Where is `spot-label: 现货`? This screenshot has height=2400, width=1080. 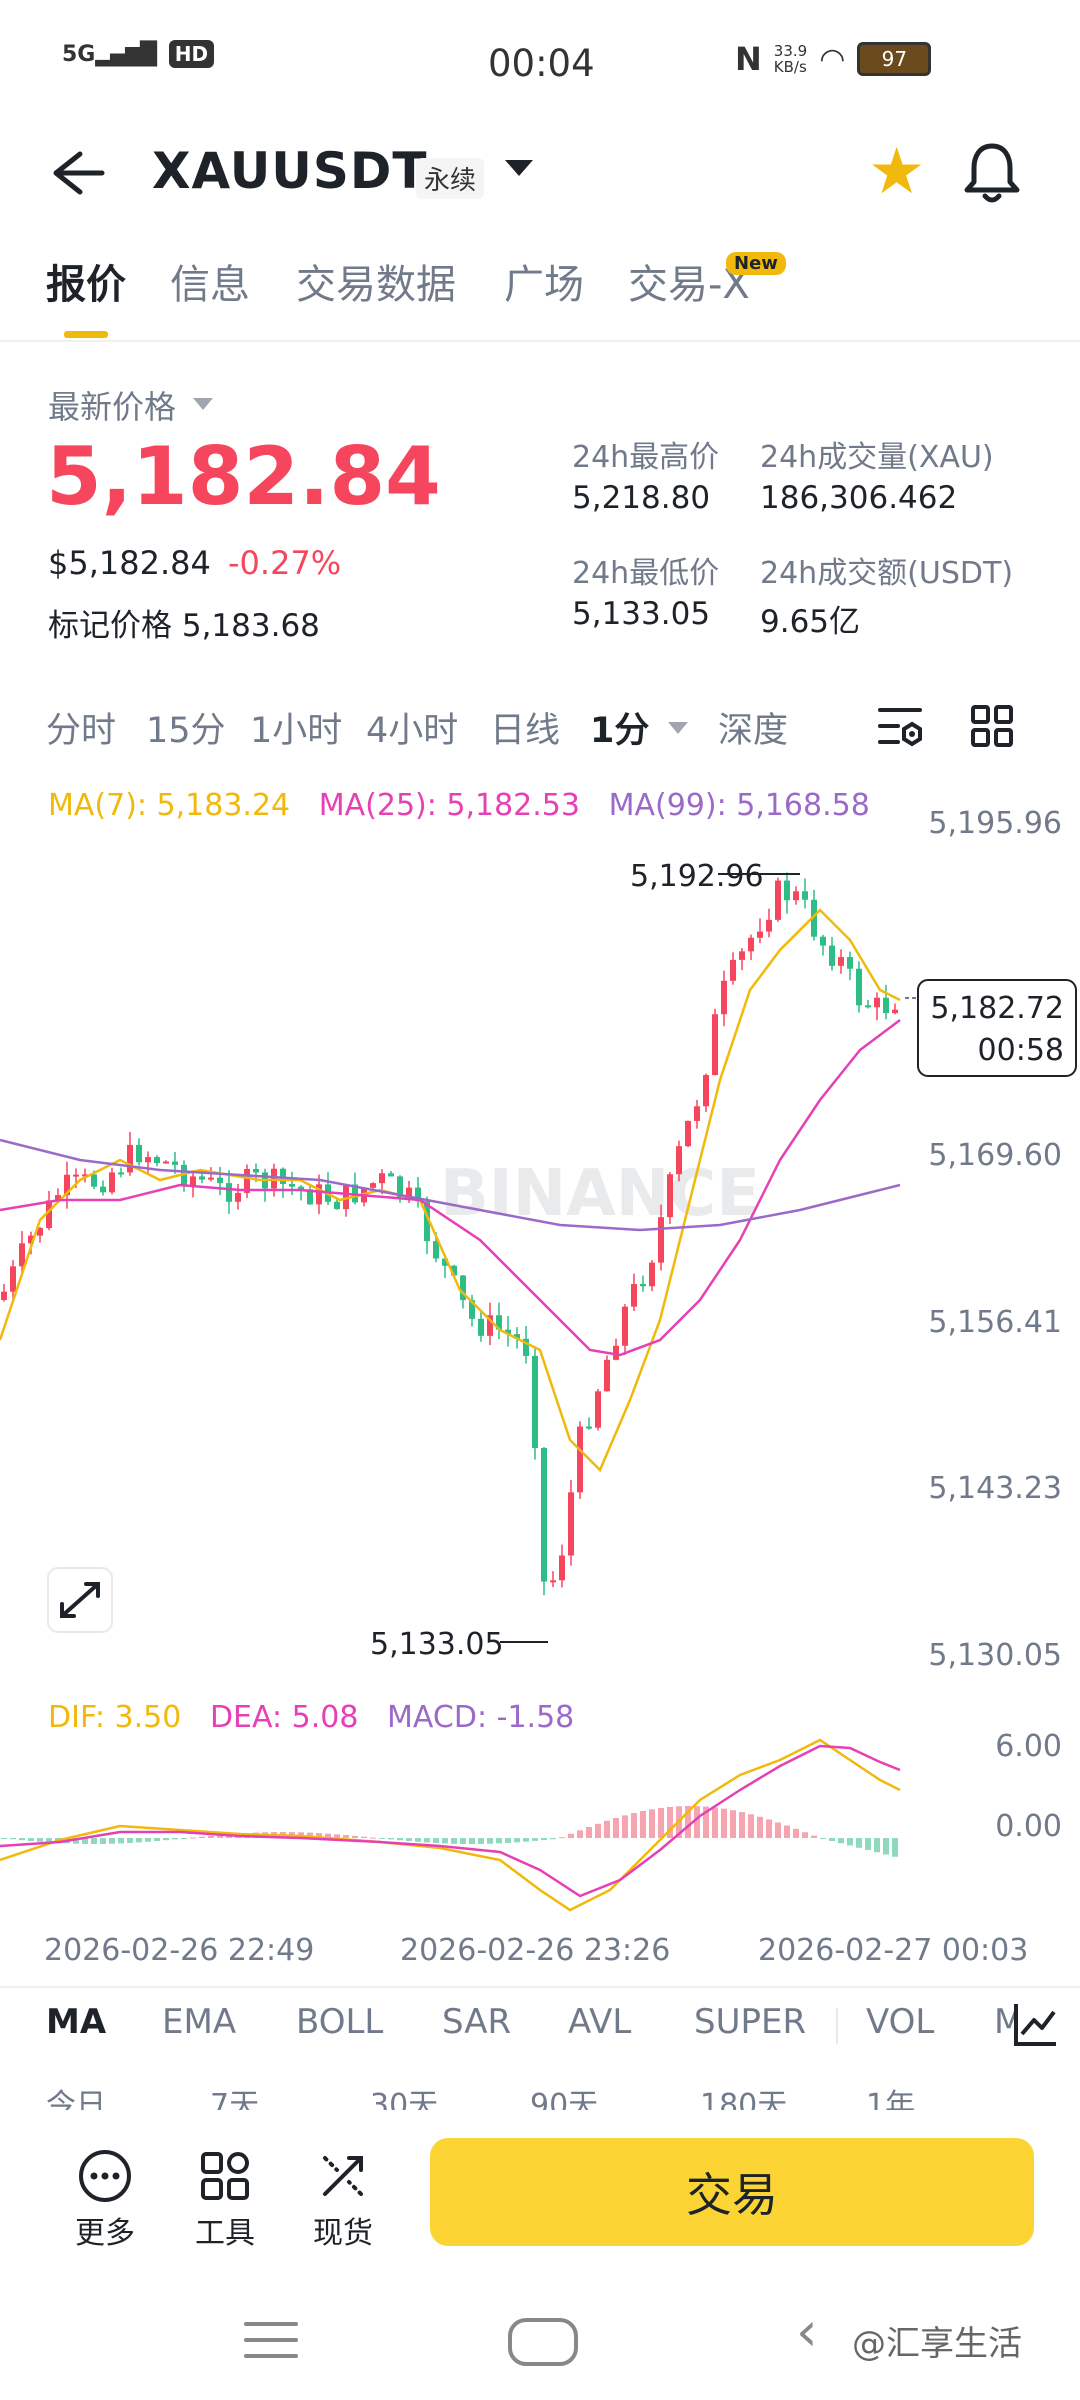
spot-label: 现货 is located at coordinates (343, 2233).